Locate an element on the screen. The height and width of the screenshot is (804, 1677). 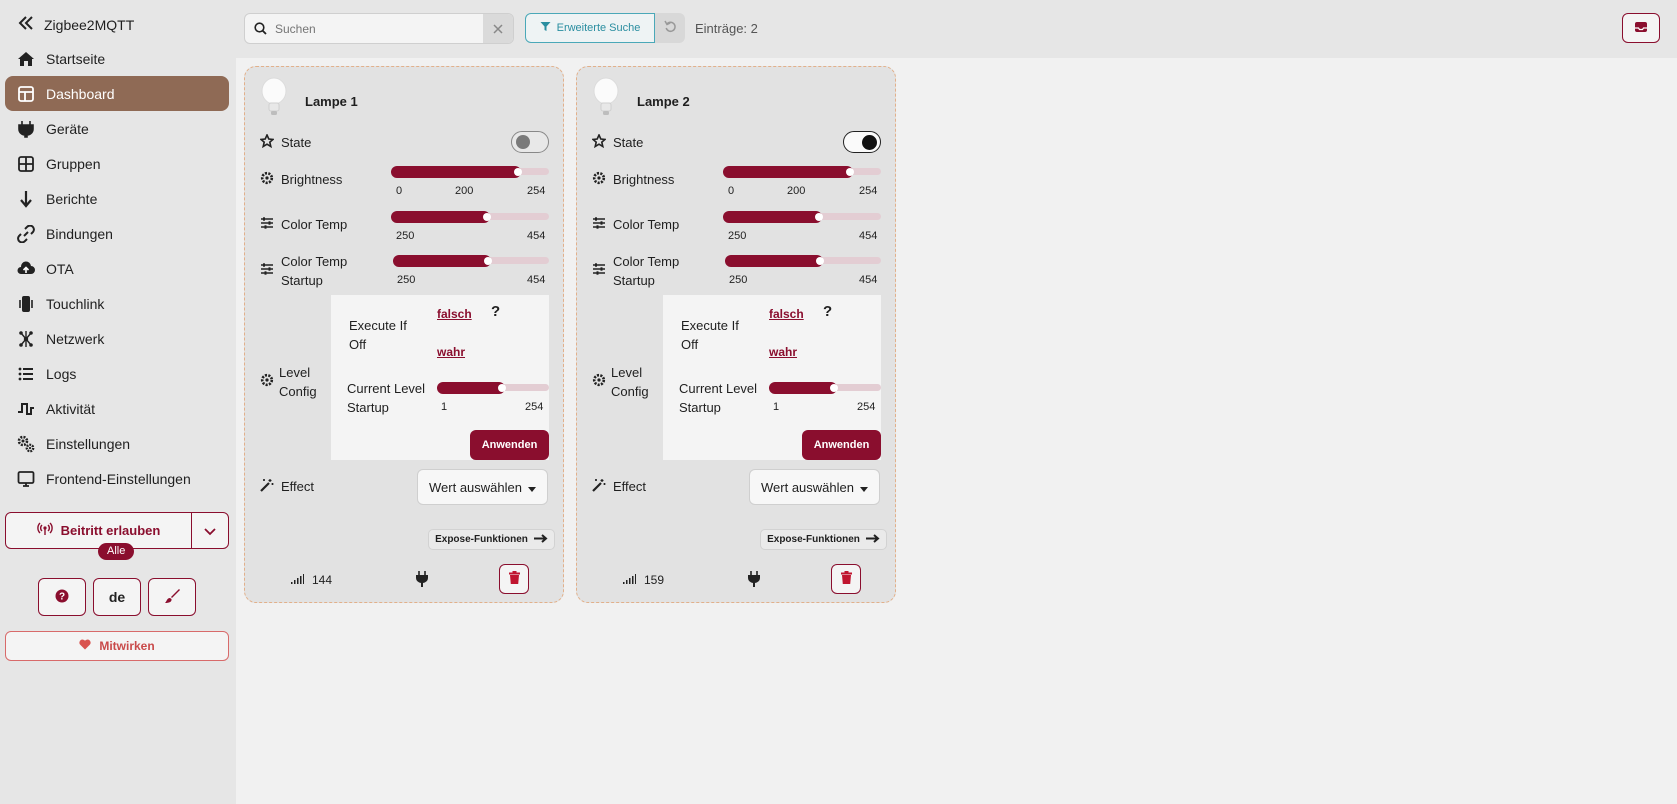
sidebar-item-startseite: Startseite is located at coordinates (117, 58).